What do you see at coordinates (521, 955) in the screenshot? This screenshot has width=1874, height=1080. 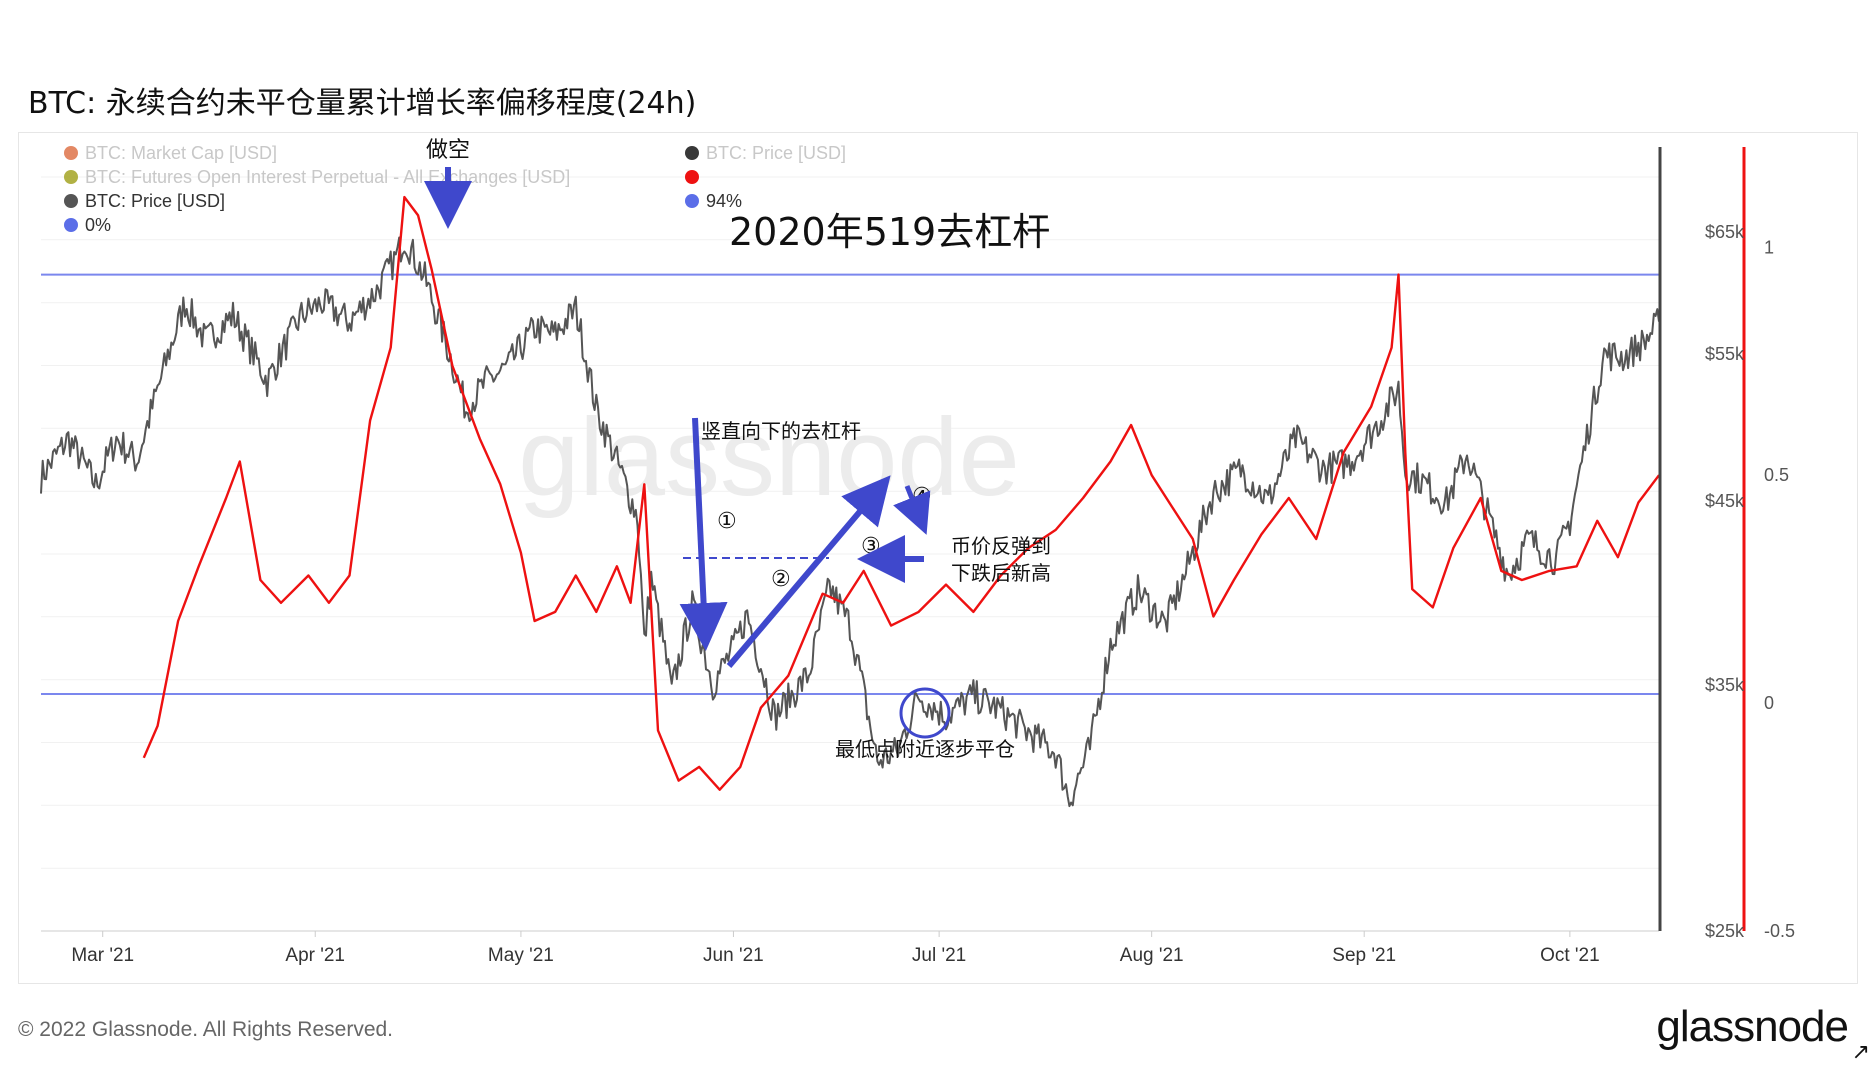 I see `x-tick-label: May '21` at bounding box center [521, 955].